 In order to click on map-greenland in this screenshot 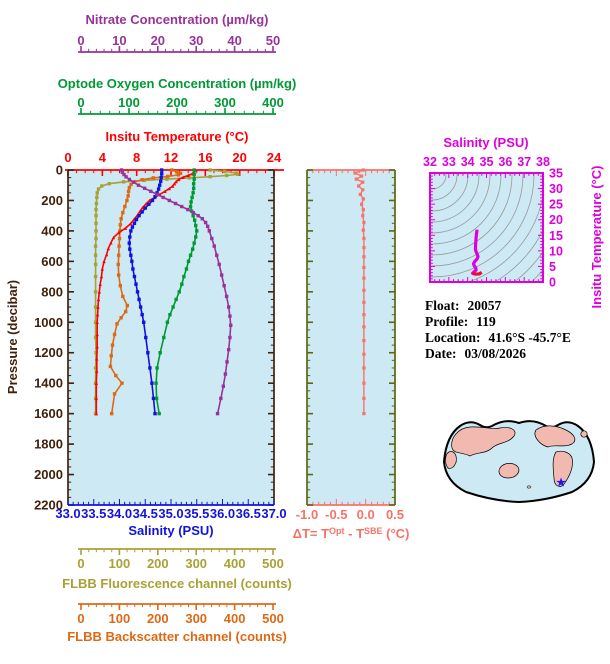, I will do `click(584, 434)`.